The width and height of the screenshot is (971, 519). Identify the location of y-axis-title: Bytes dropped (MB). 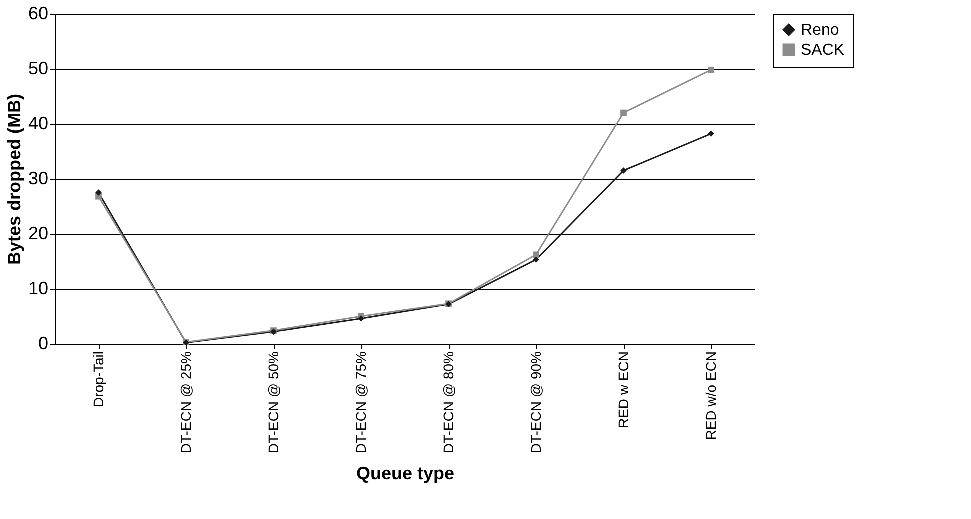
(14, 179).